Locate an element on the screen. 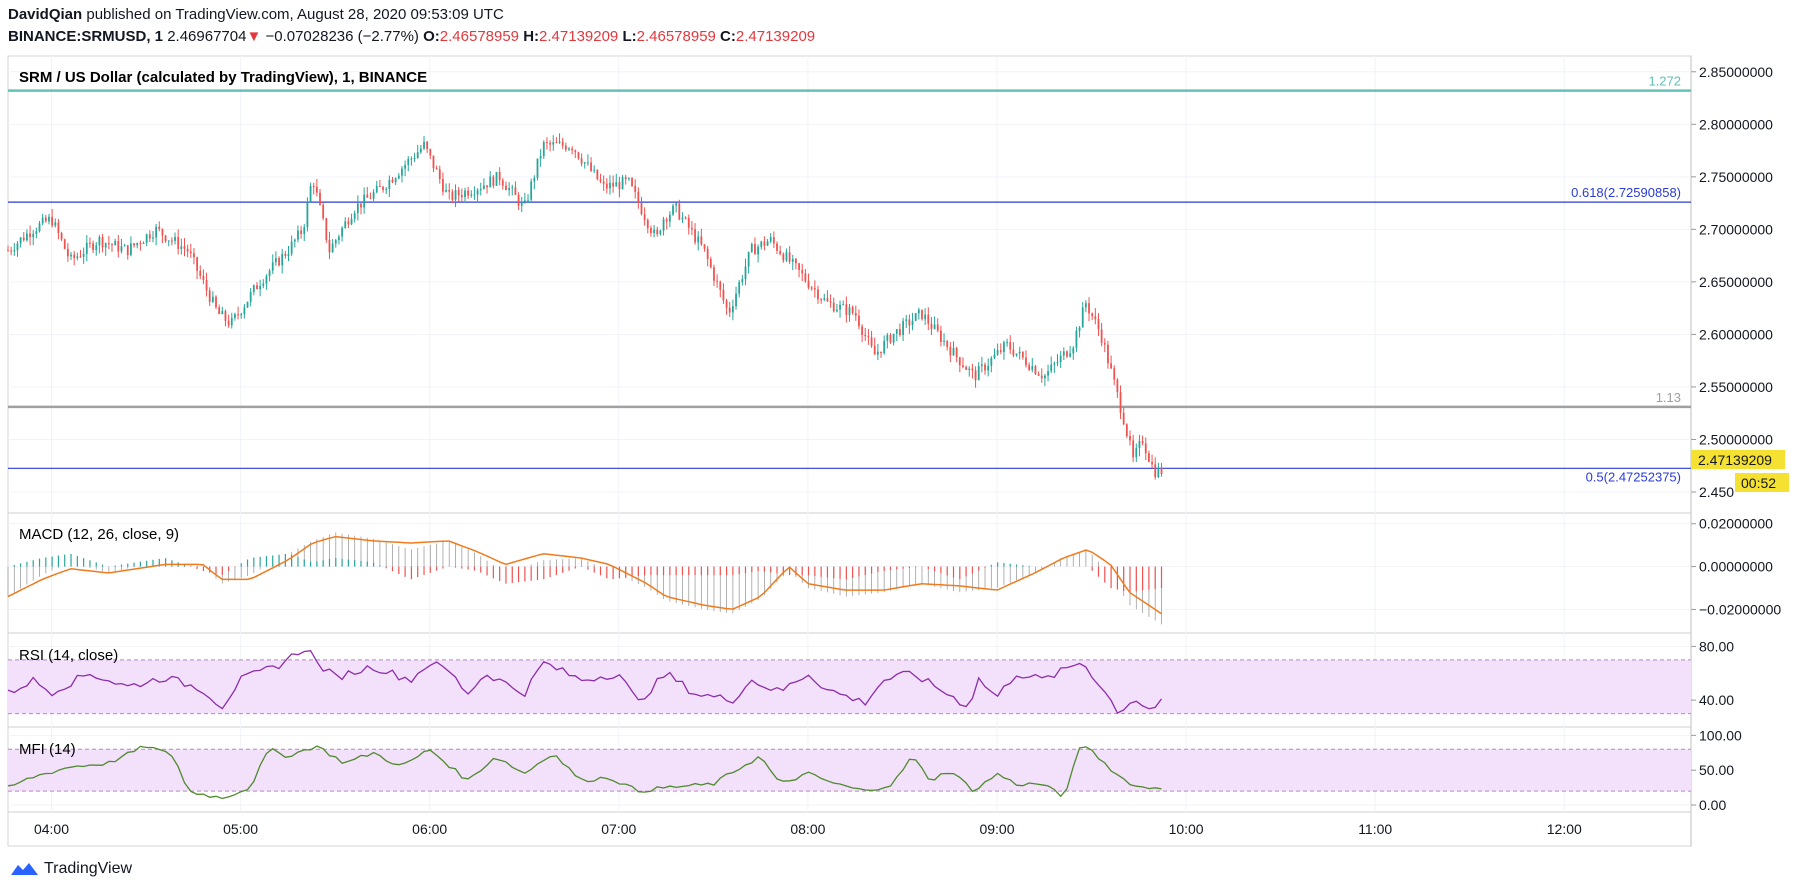  time-tick-label: 07:00 is located at coordinates (618, 829).